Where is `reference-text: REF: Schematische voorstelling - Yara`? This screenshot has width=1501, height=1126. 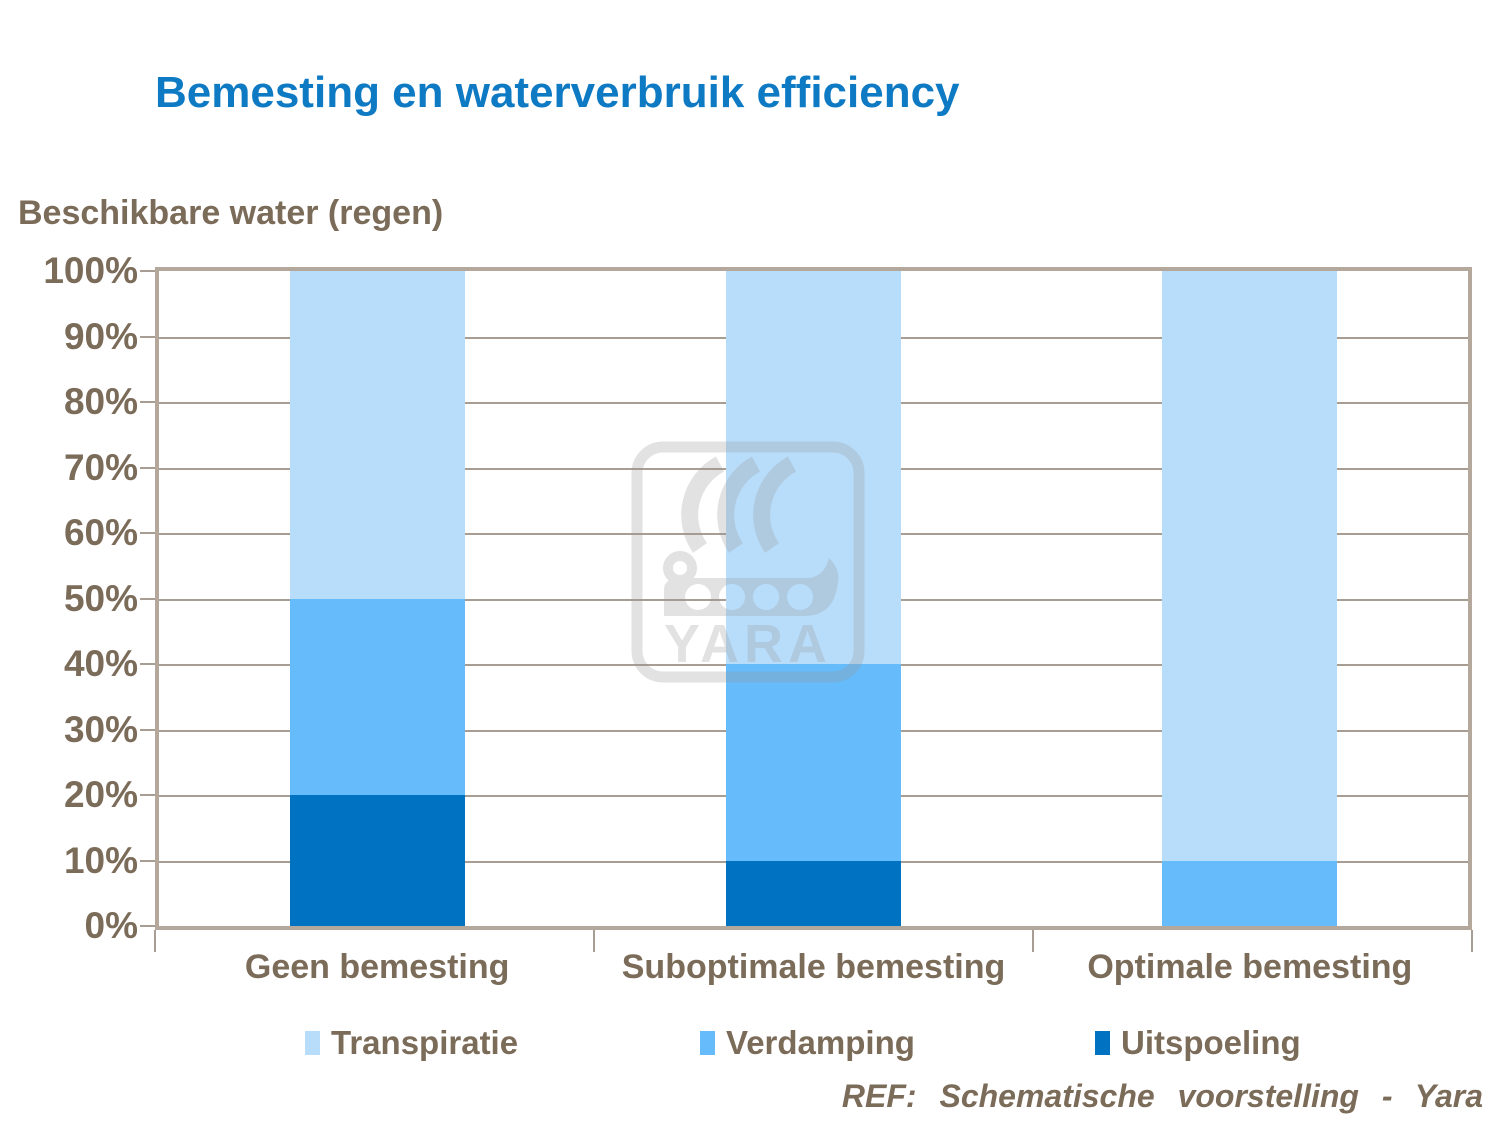
reference-text: REF: Schematische voorstelling - Yara is located at coordinates (1162, 1096).